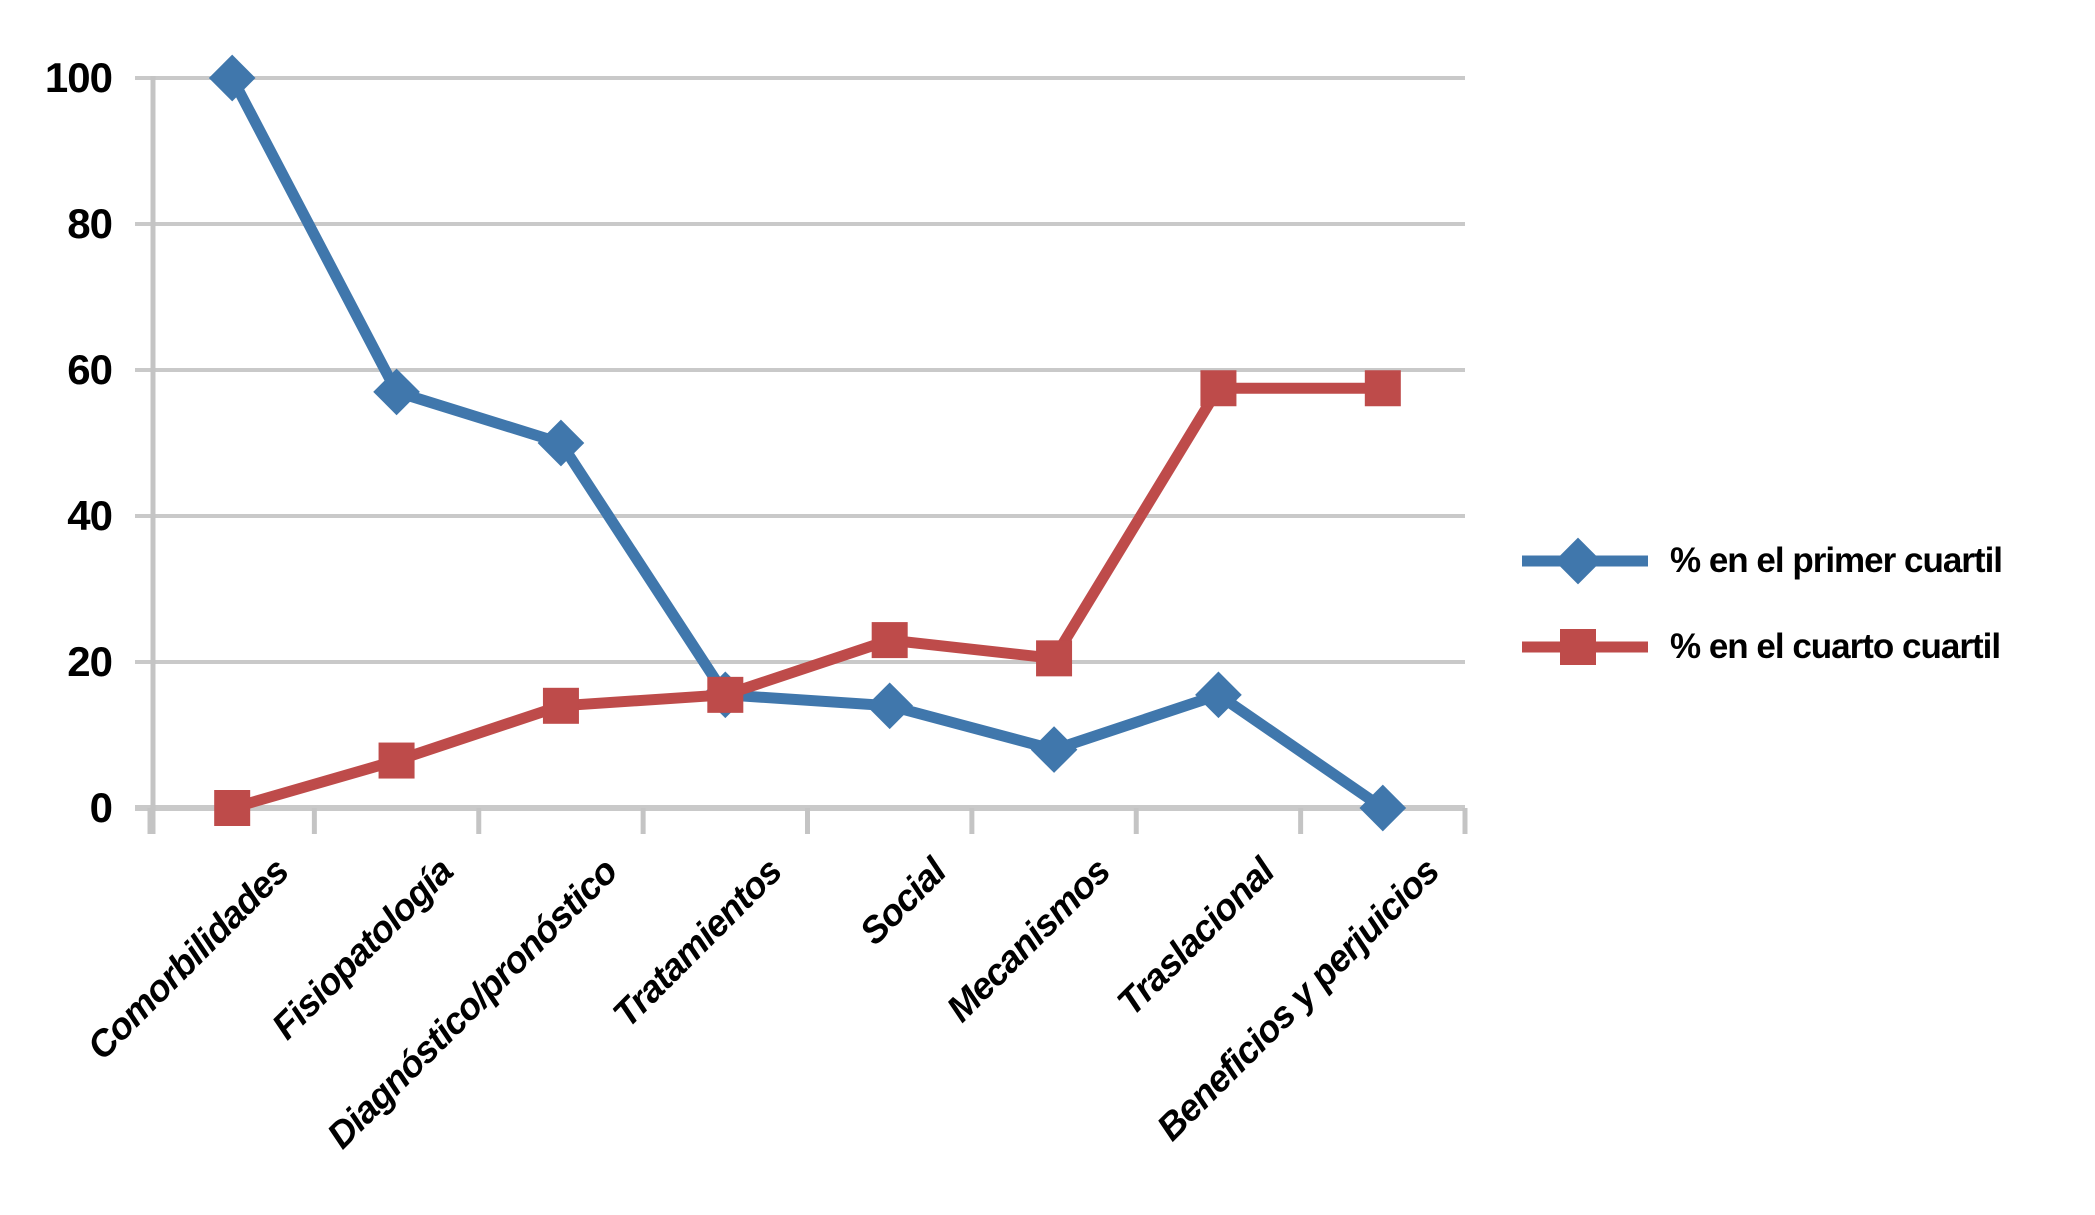 This screenshot has width=2095, height=1215. What do you see at coordinates (1585, 647) in the screenshot?
I see `legend-square-marker-icon` at bounding box center [1585, 647].